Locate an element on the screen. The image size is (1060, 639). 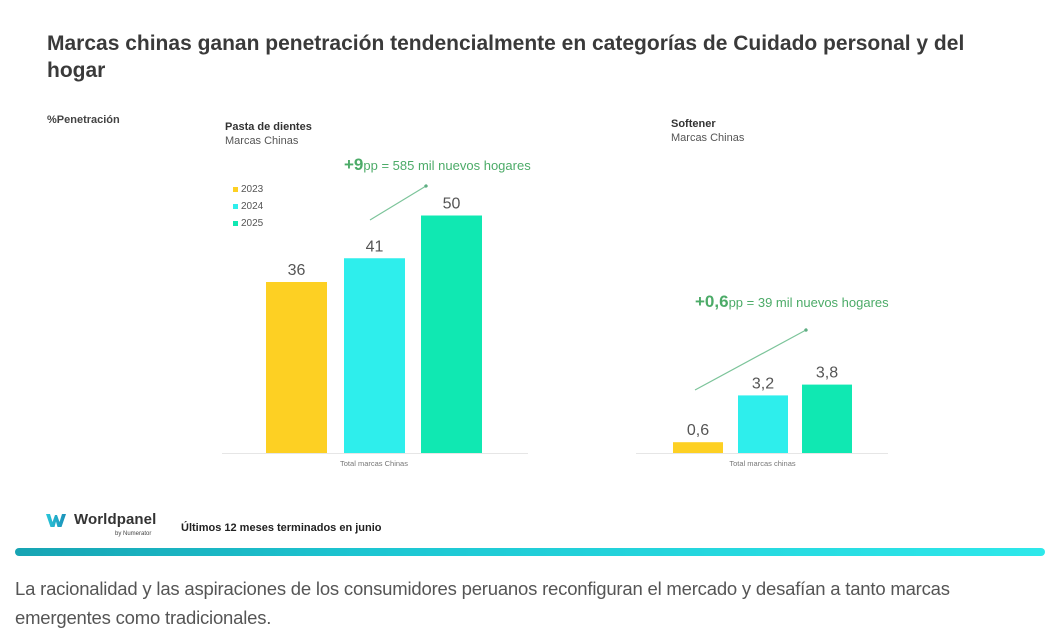
data-label-2024: 41 is located at coordinates (375, 246).